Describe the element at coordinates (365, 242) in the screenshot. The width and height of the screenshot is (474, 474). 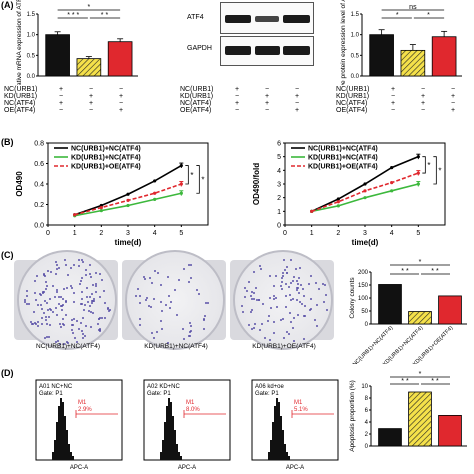
I see `x-axis-label: time(d)` at that location.